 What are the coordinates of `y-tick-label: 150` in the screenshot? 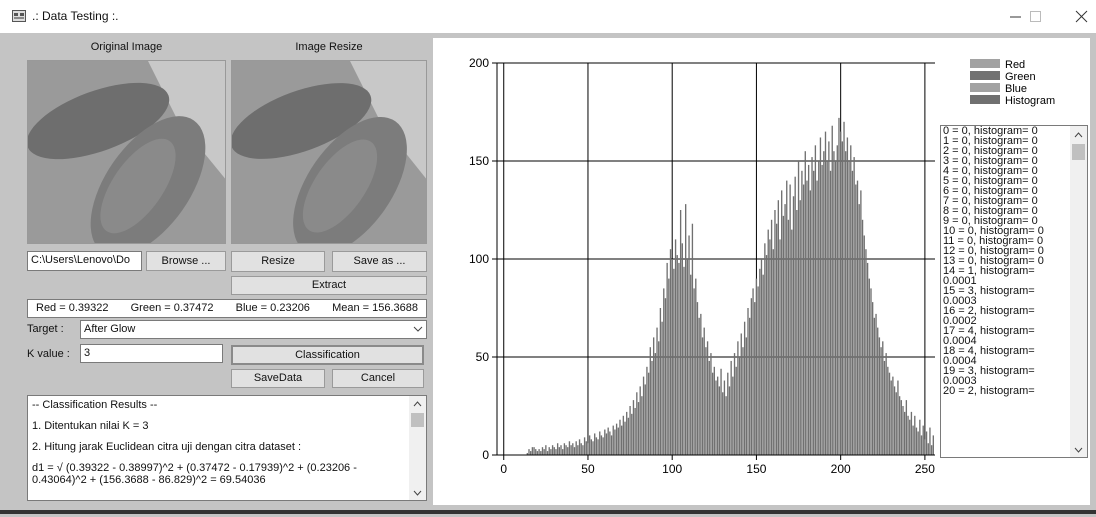 It's located at (479, 161).